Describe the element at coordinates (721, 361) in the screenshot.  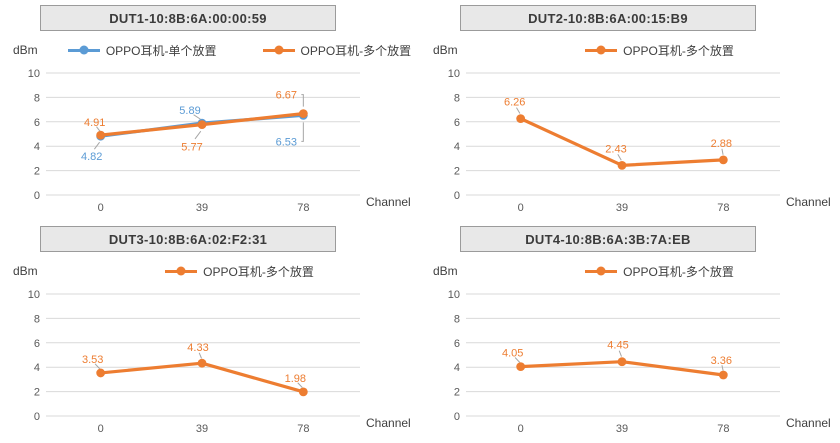
I see `data-label: 3.36` at that location.